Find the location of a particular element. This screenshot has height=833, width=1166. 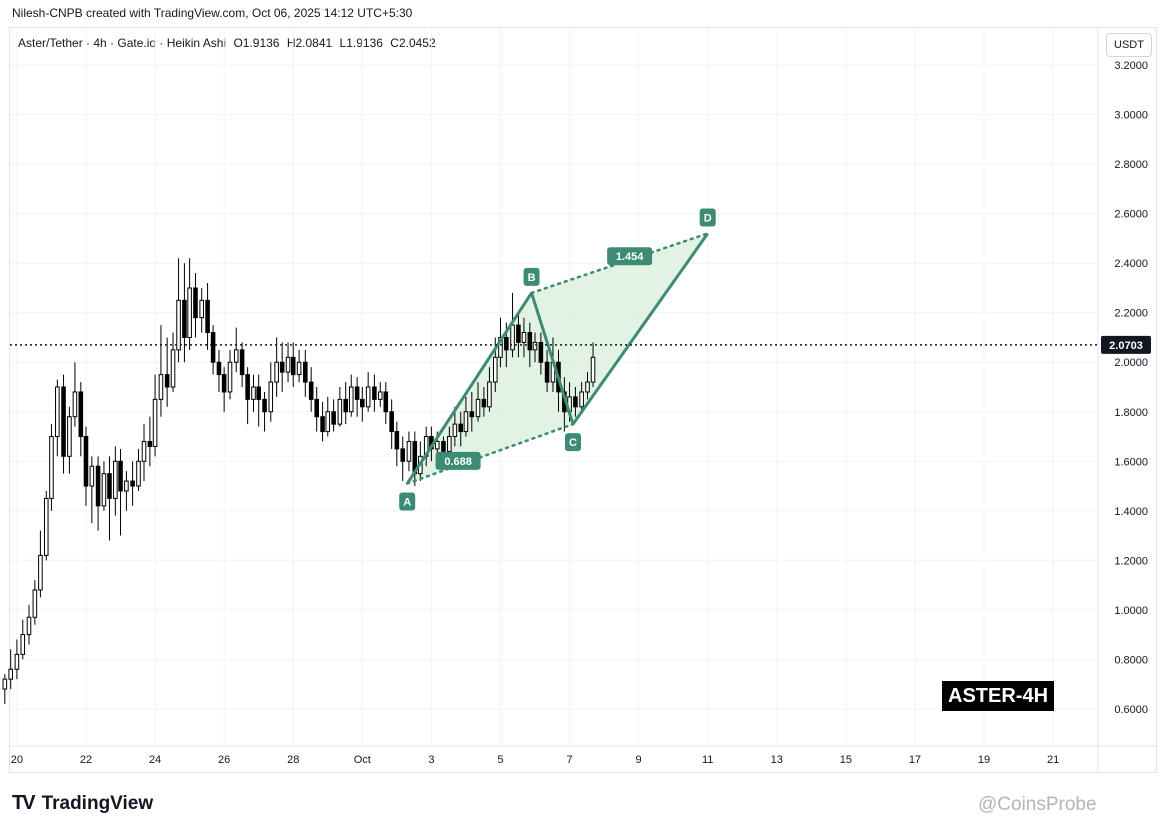

pattern-fill-bcd is located at coordinates (619, 329).